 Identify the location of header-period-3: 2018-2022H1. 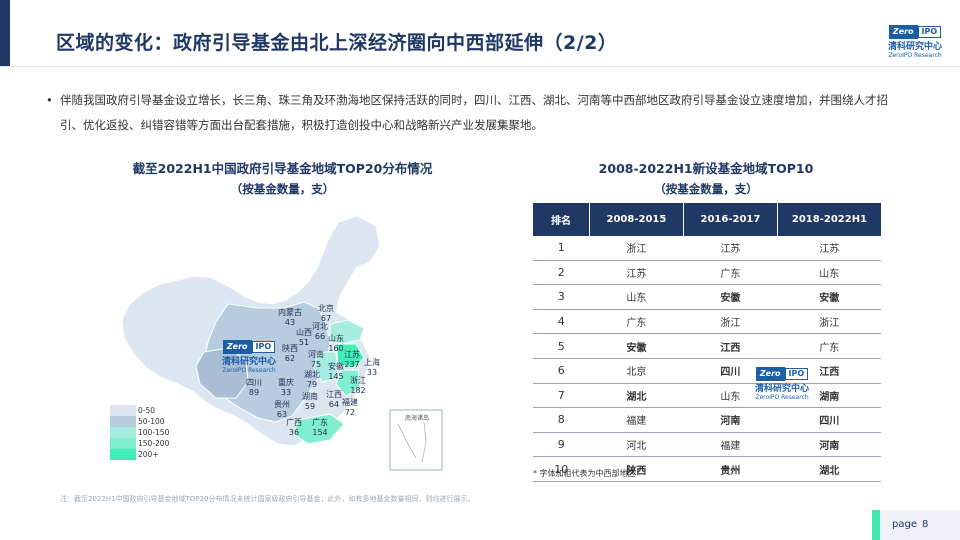
(828, 219).